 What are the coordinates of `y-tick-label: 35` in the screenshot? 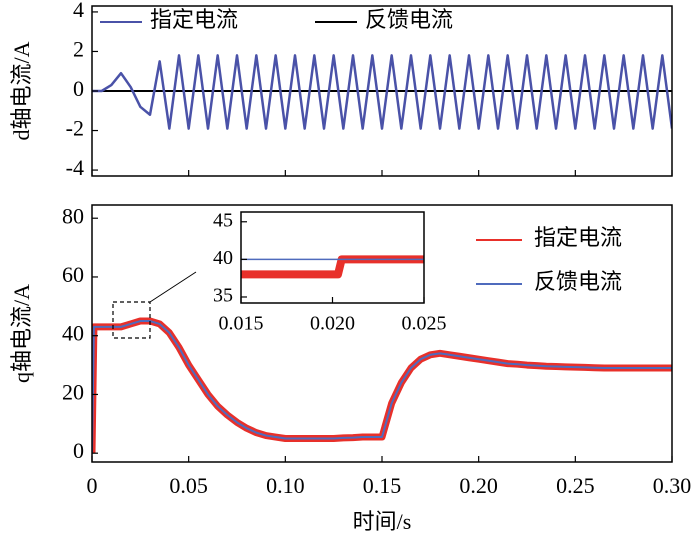 It's located at (223, 296).